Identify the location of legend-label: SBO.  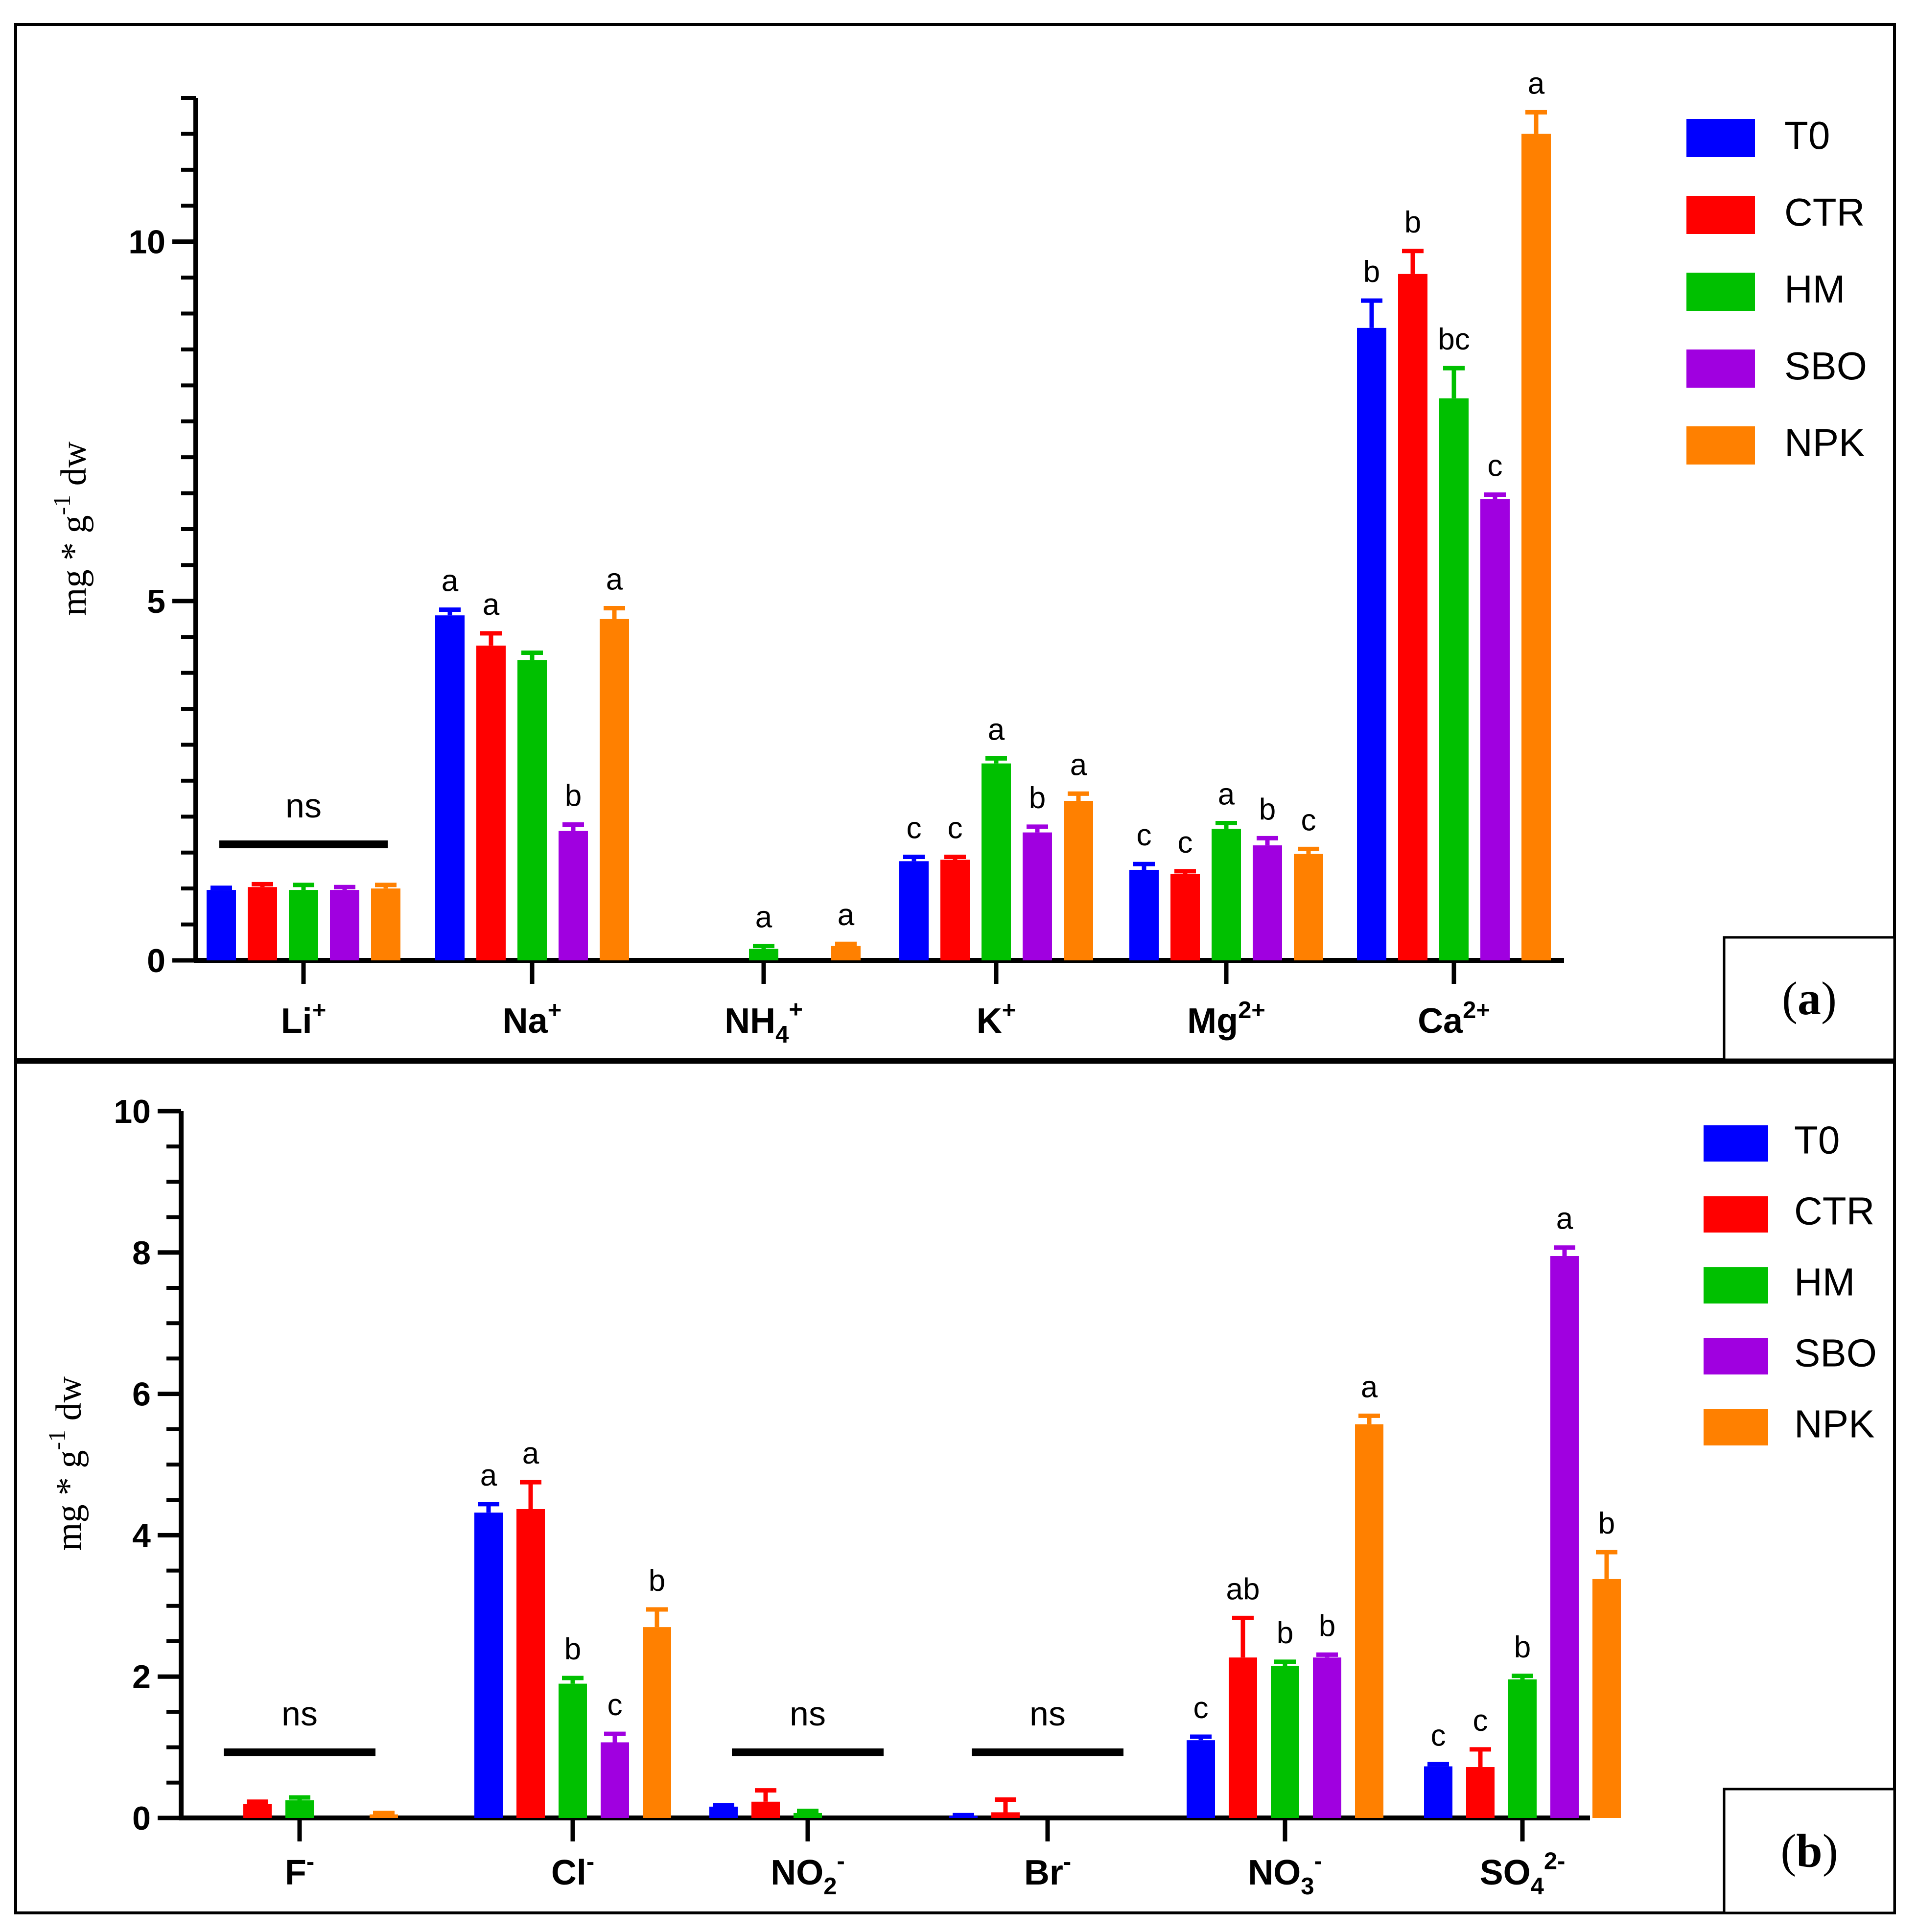
(1835, 1353).